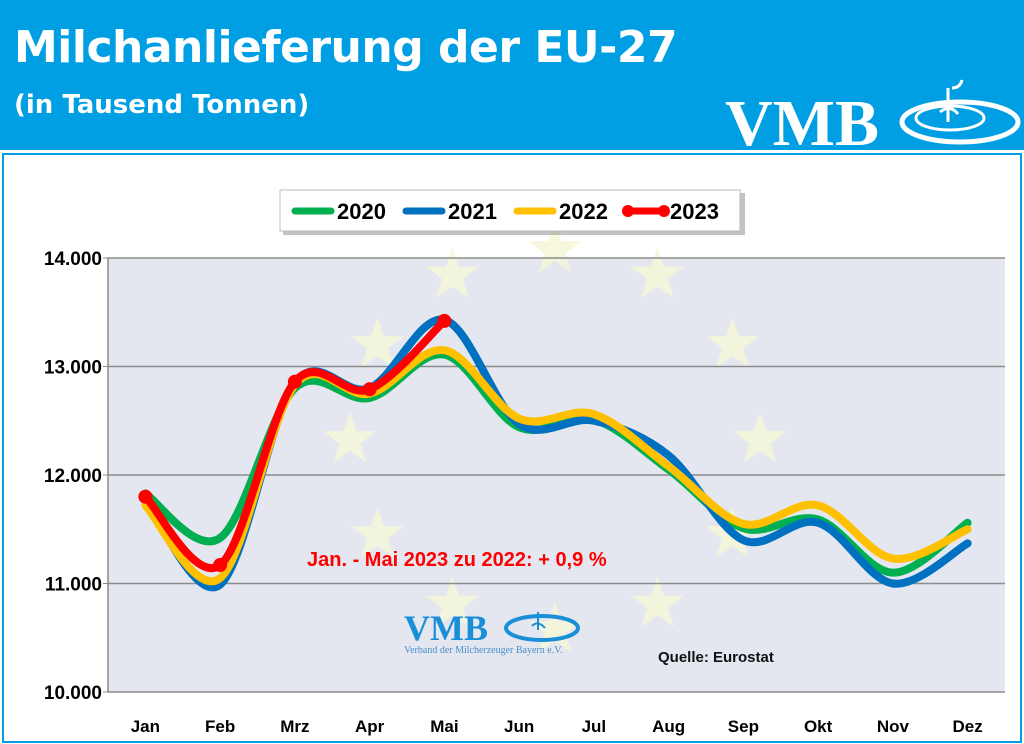 This screenshot has height=744, width=1024. I want to click on legend-label-2022: 2022, so click(583, 211).